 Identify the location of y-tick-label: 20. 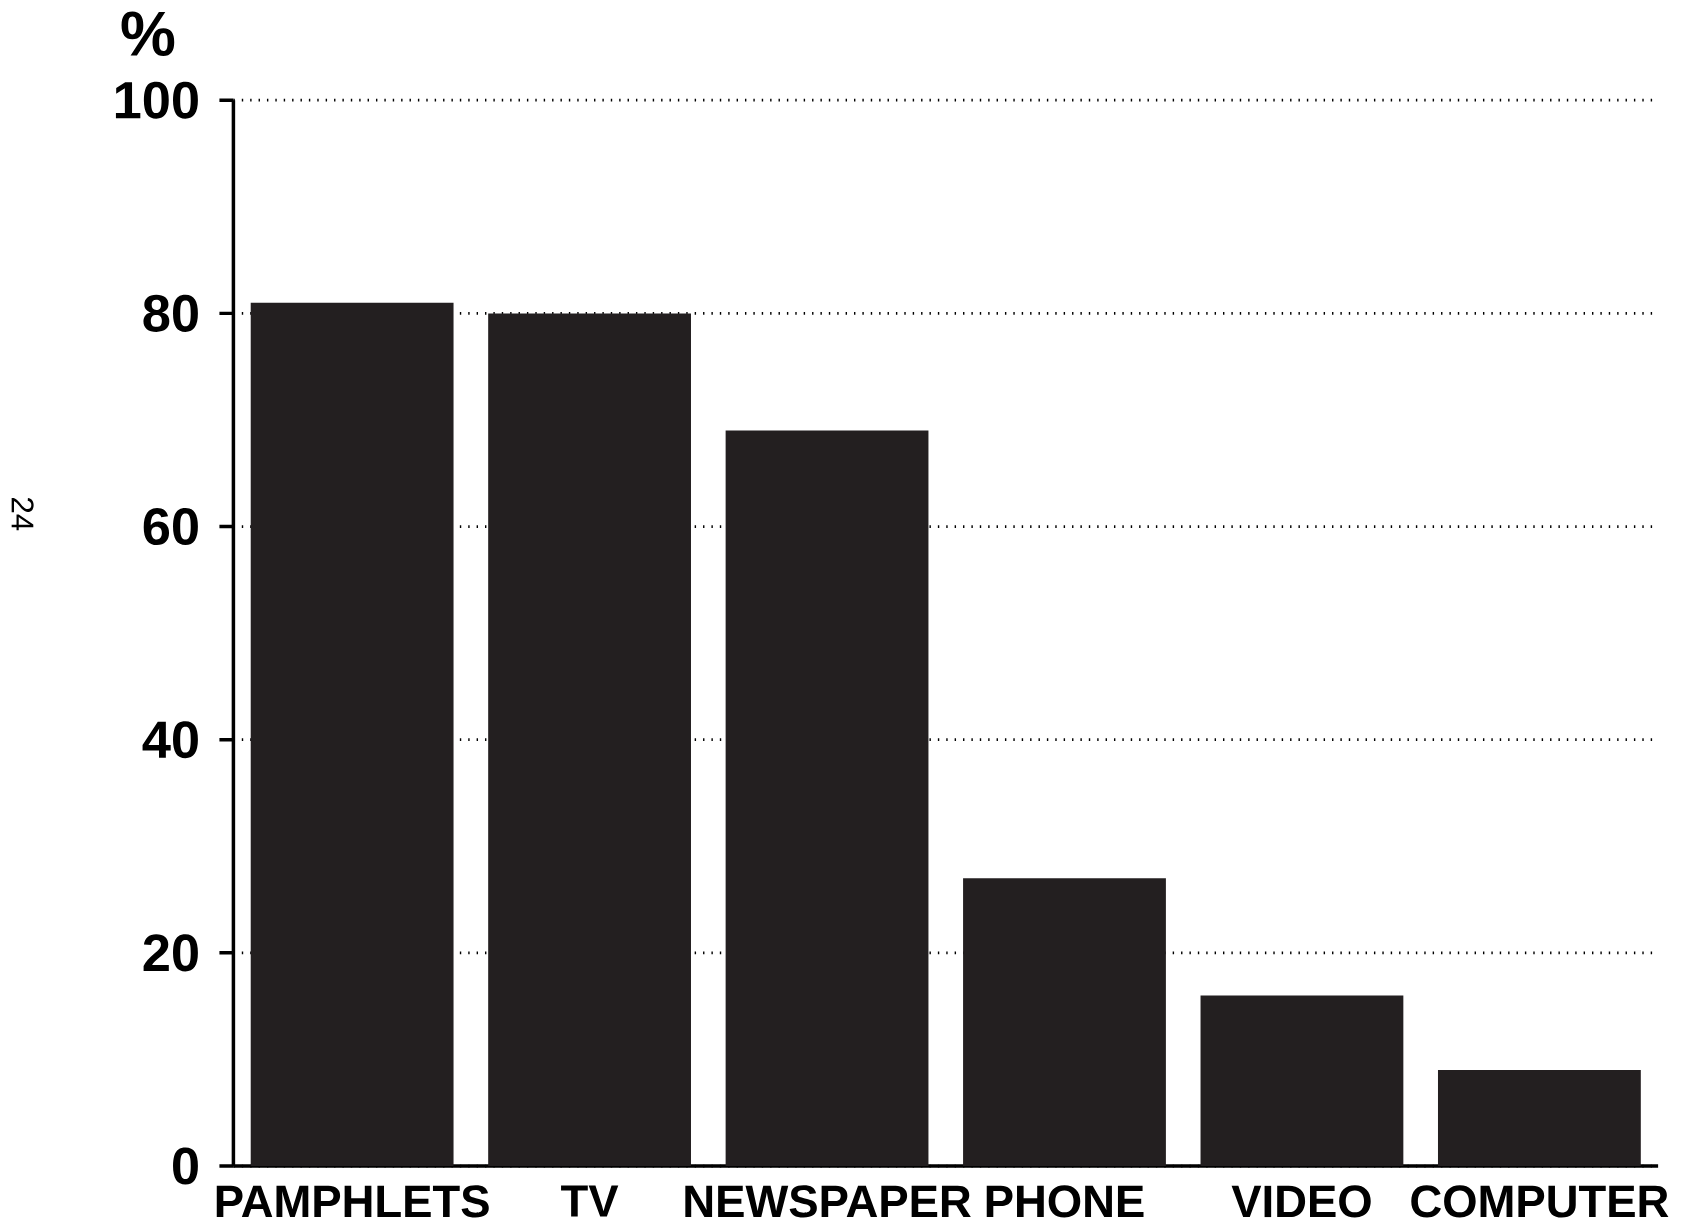
(170, 953).